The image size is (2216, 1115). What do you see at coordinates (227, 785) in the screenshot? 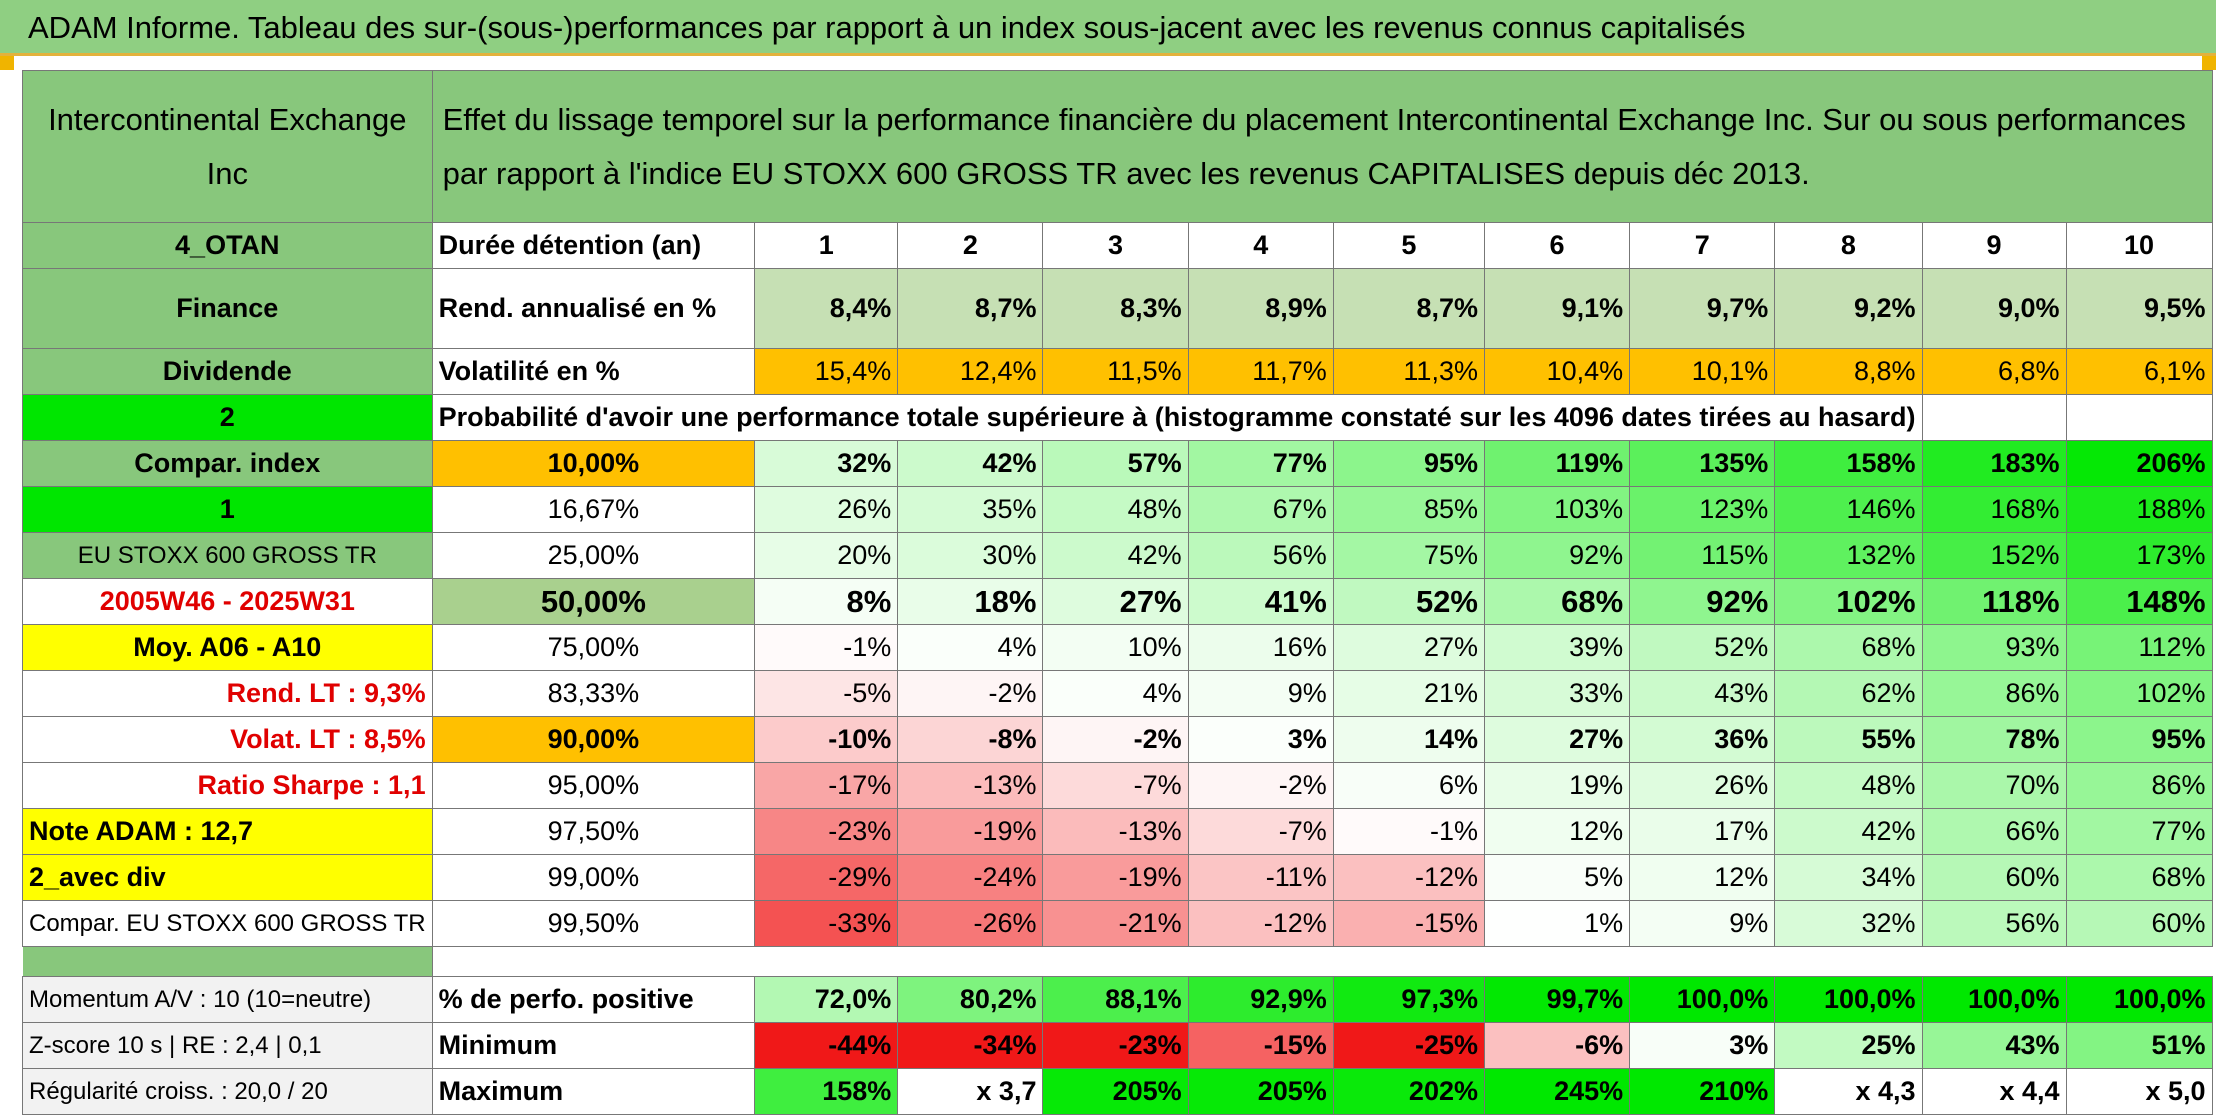
I see `sharpe-label: Ratio Sharpe : 1,1` at bounding box center [227, 785].